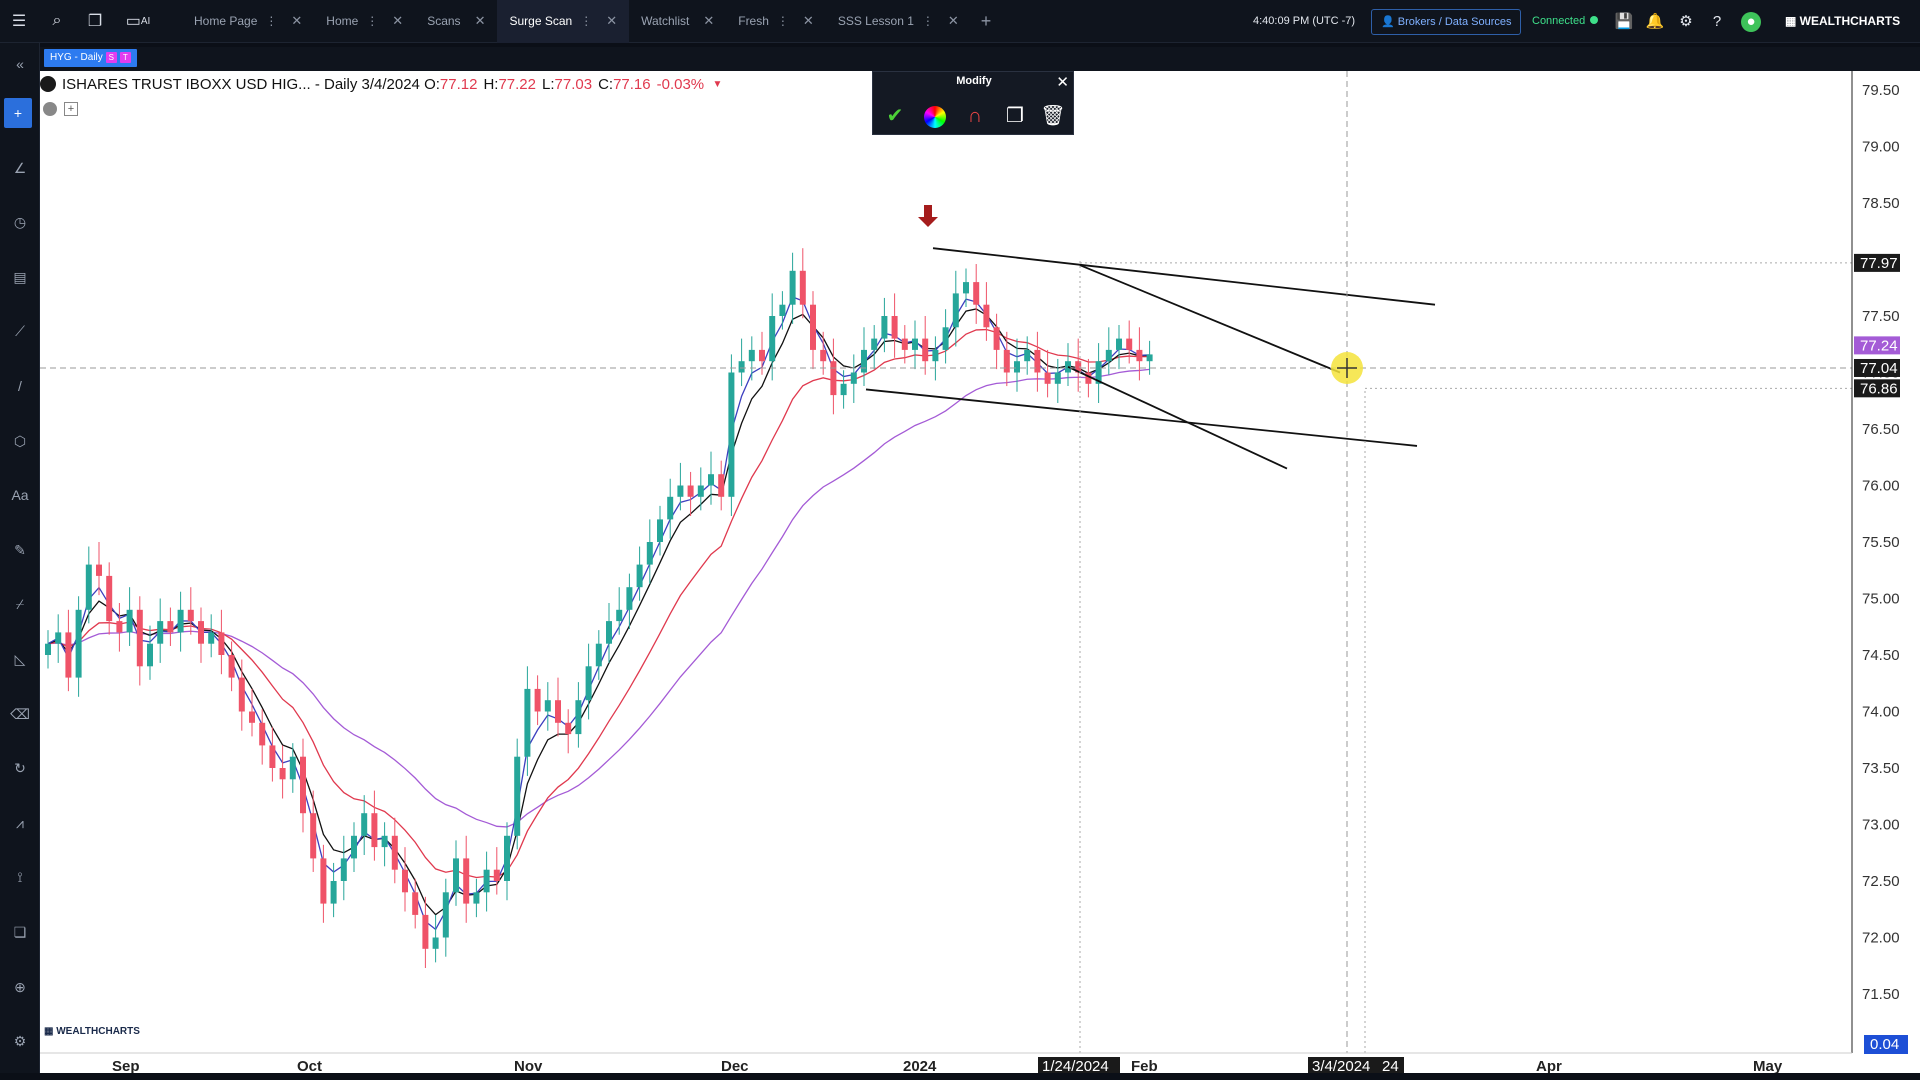 Image resolution: width=1920 pixels, height=1080 pixels. I want to click on help-icon: ?, so click(1717, 21).